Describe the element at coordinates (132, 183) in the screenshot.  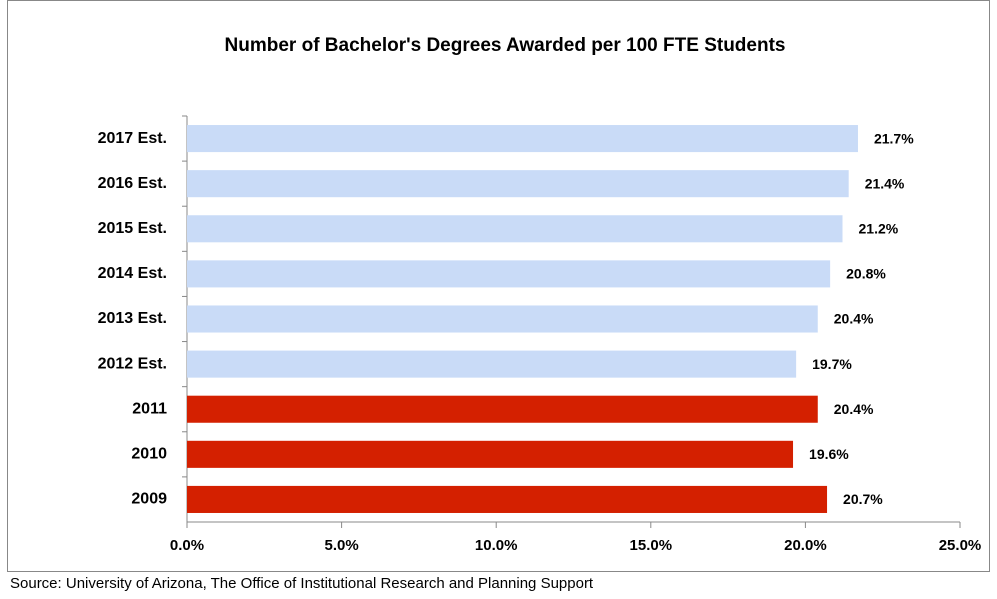
I see `y-tick-label: 2016 Est.` at that location.